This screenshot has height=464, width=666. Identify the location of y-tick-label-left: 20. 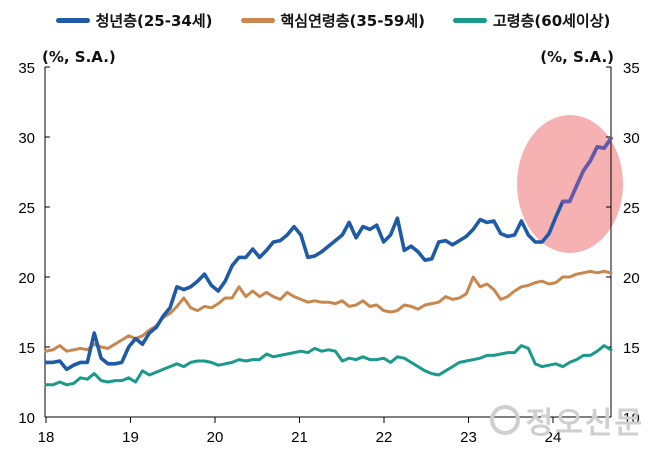
(26, 278).